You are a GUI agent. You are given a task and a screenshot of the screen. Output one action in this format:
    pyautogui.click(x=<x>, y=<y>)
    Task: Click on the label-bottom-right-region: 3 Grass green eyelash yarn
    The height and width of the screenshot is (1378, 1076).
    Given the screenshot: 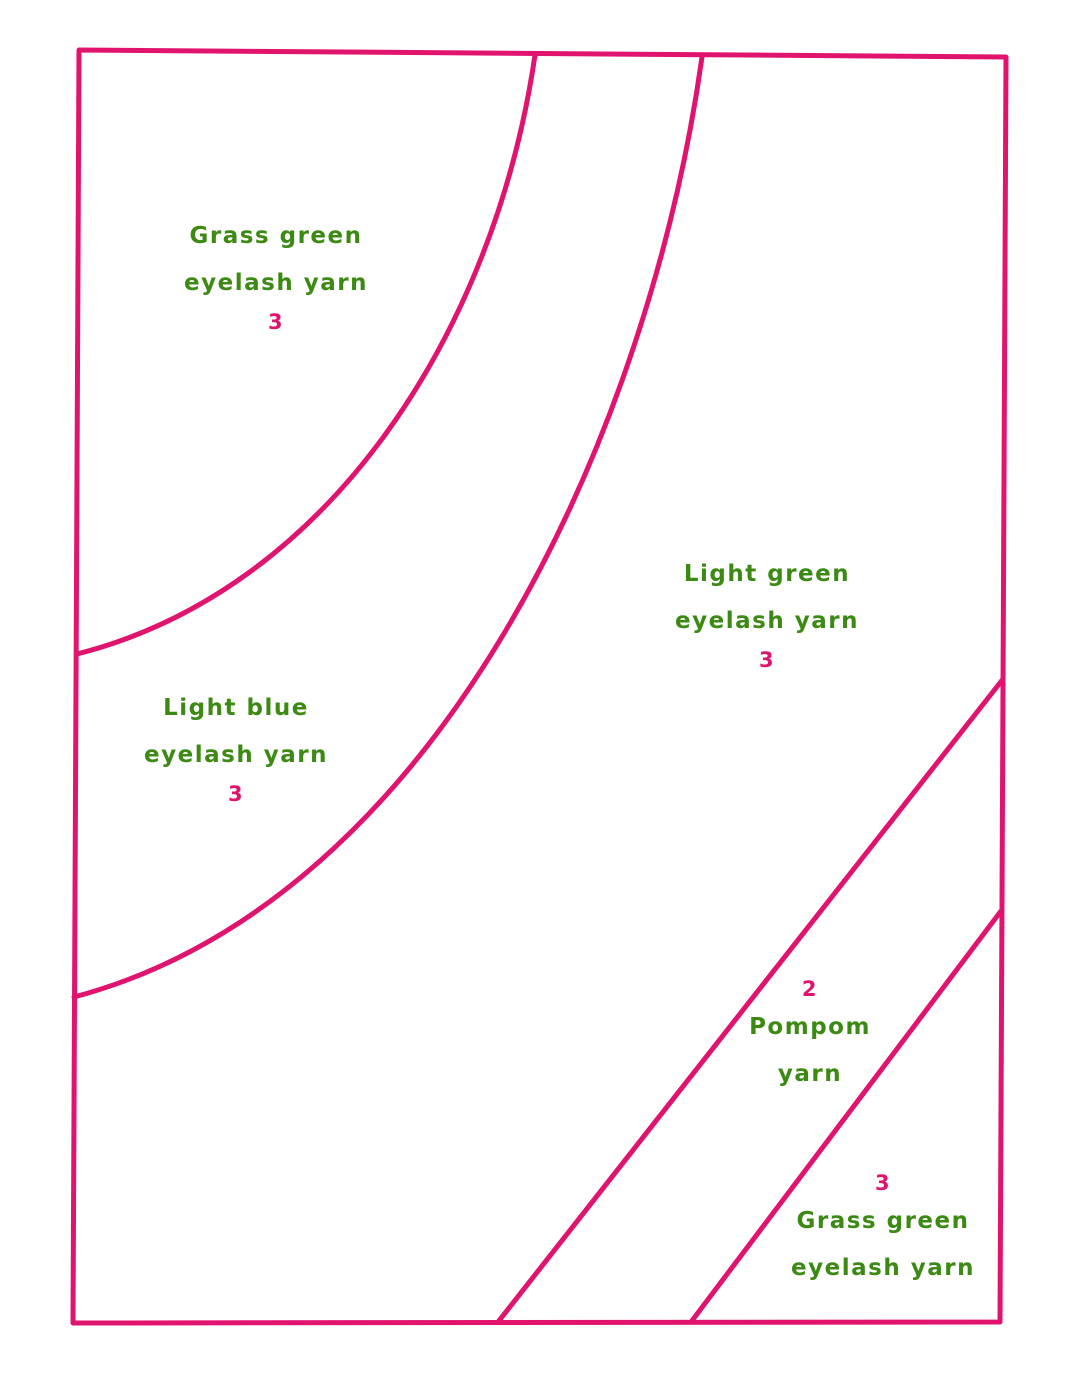 What is the action you would take?
    pyautogui.click(x=883, y=1230)
    